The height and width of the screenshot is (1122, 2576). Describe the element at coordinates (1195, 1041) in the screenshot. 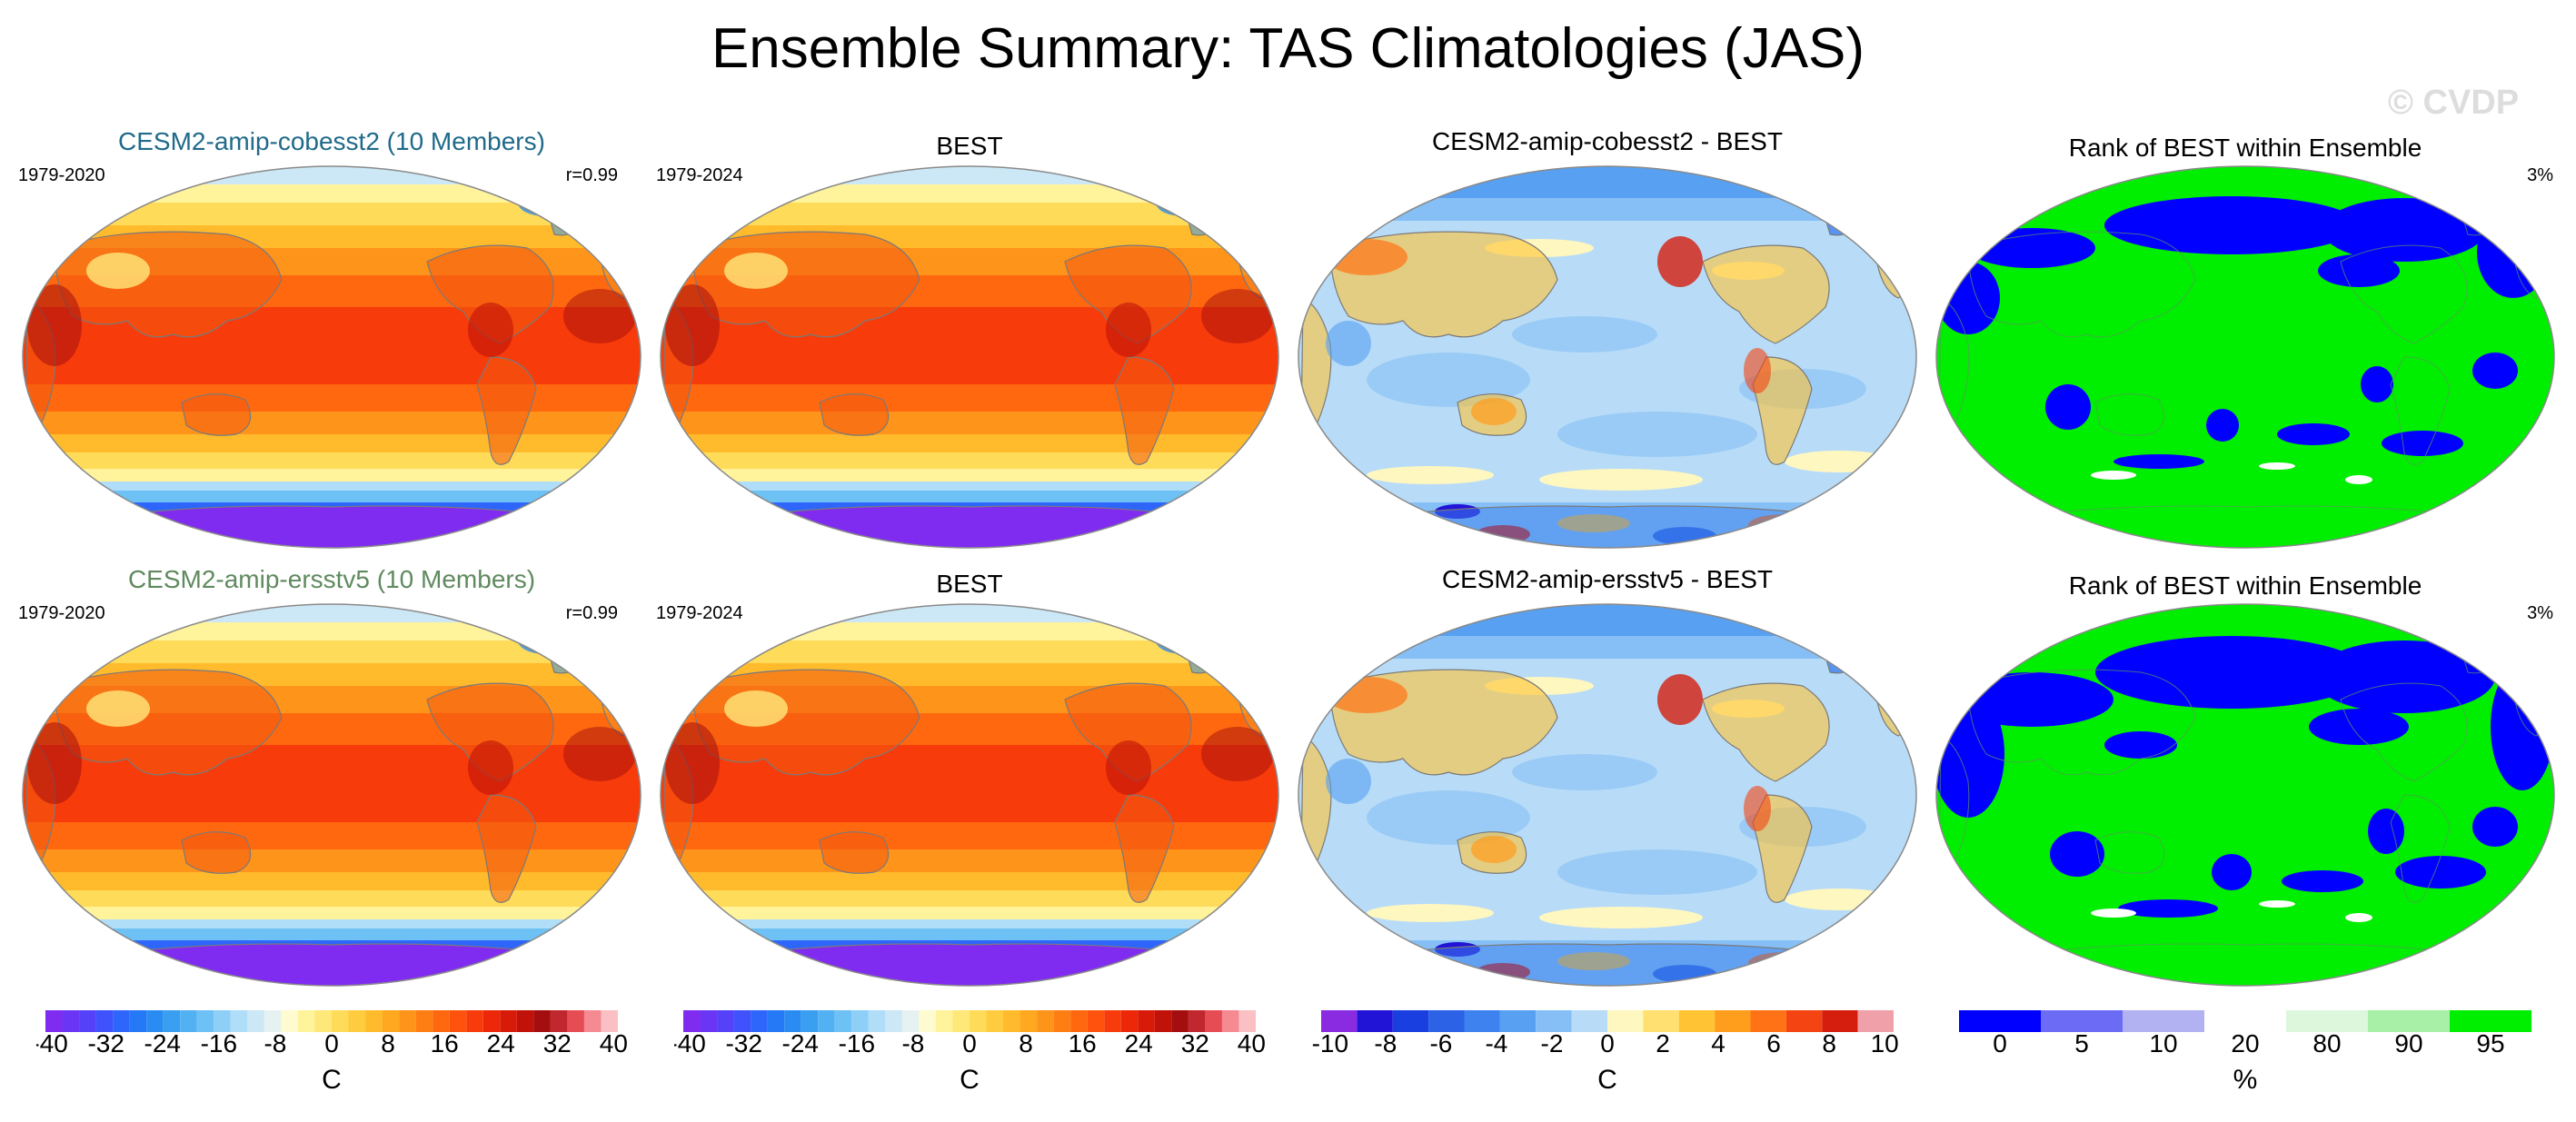

I see `colorbar-tick-label: 32` at that location.